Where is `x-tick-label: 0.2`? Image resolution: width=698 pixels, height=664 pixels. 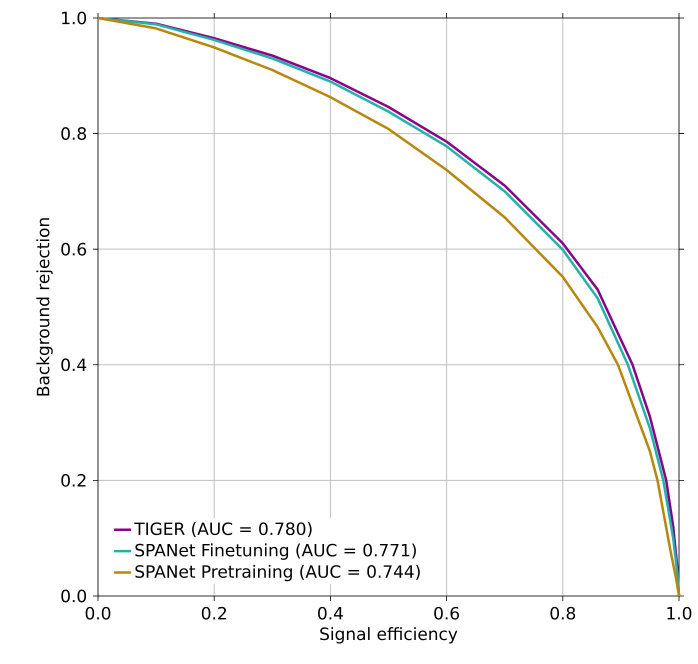
x-tick-label: 0.2 is located at coordinates (214, 613).